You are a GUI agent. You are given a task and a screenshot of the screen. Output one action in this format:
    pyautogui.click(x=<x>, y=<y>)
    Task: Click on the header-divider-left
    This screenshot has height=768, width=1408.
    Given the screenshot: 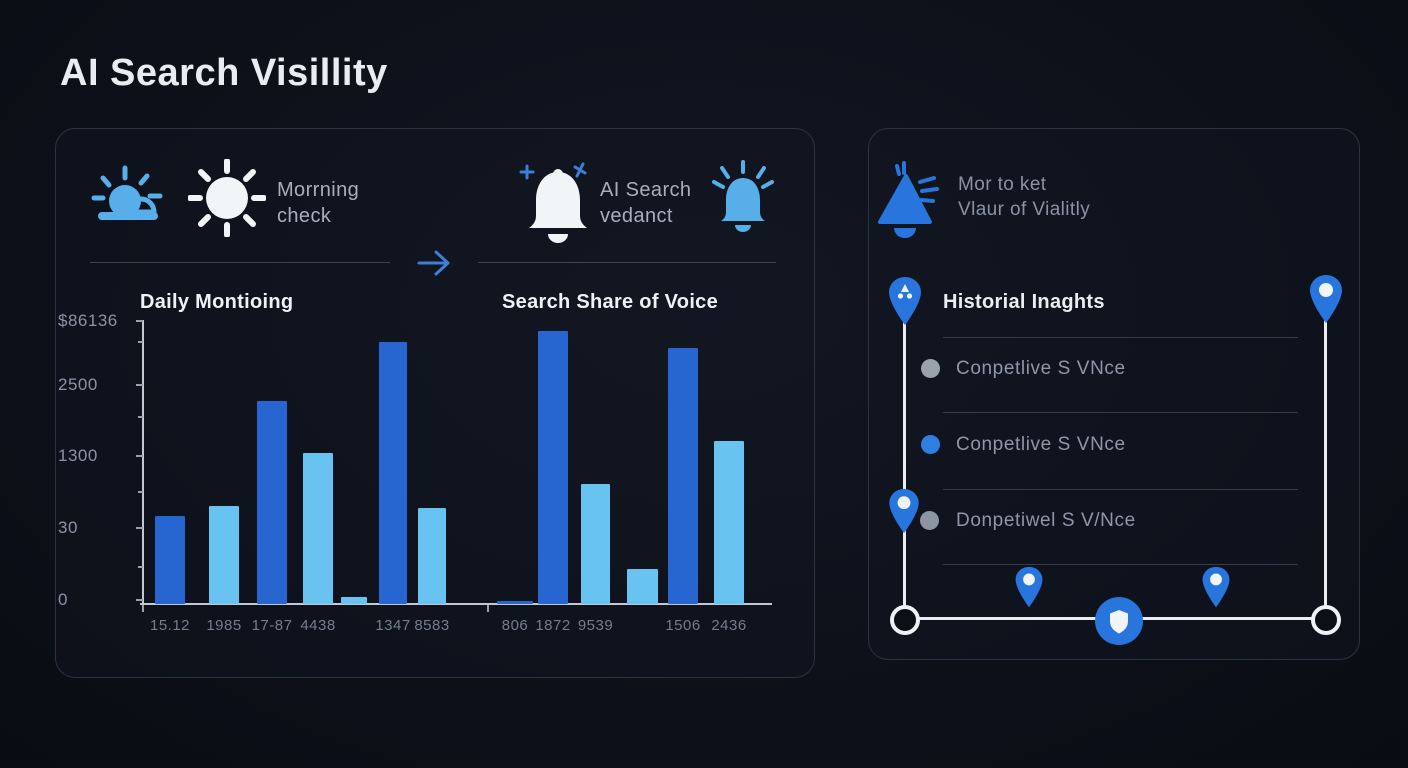 What is the action you would take?
    pyautogui.click(x=240, y=262)
    